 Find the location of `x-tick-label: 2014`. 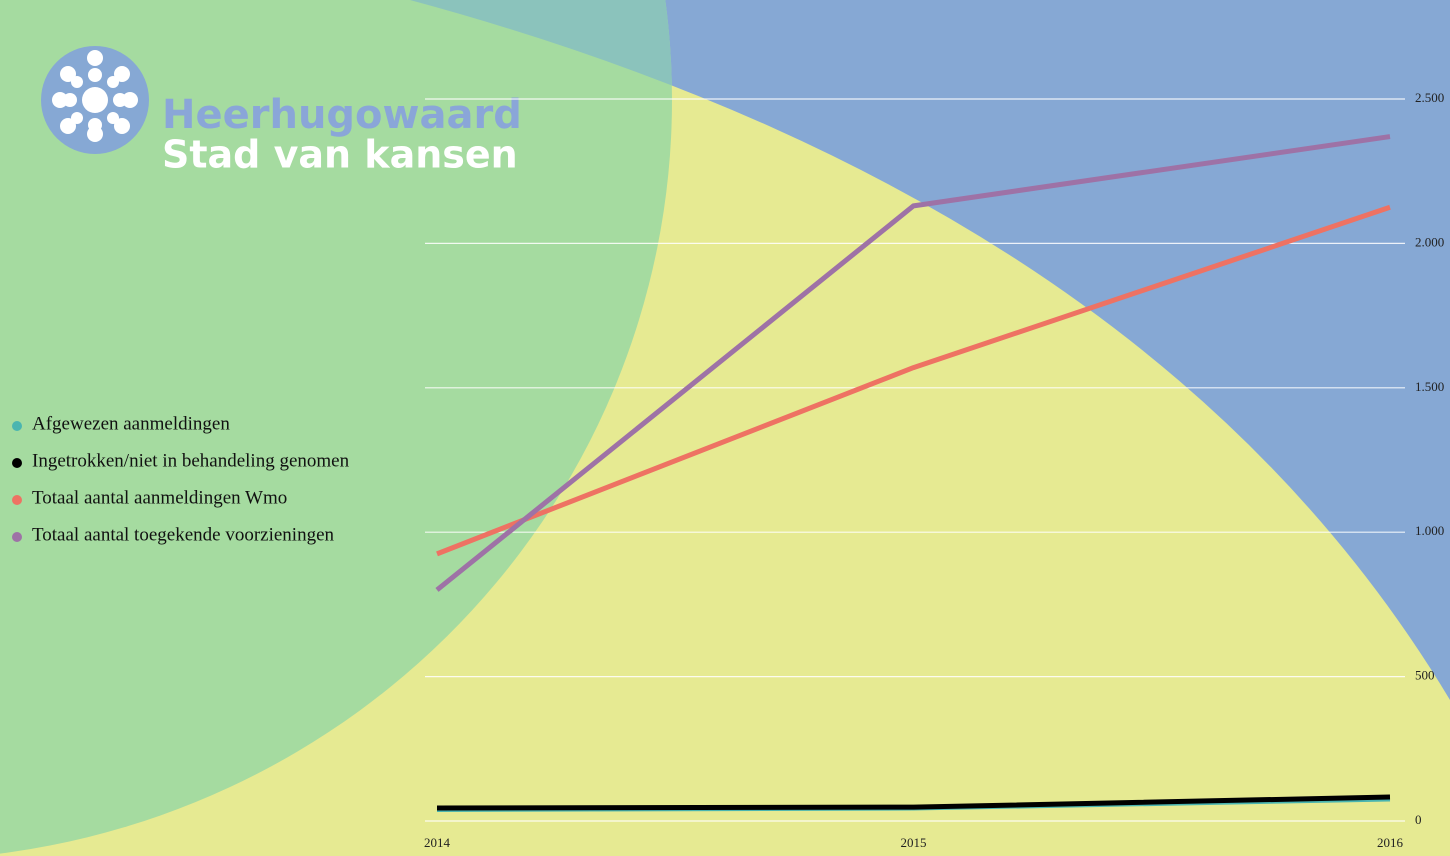

x-tick-label: 2014 is located at coordinates (437, 842).